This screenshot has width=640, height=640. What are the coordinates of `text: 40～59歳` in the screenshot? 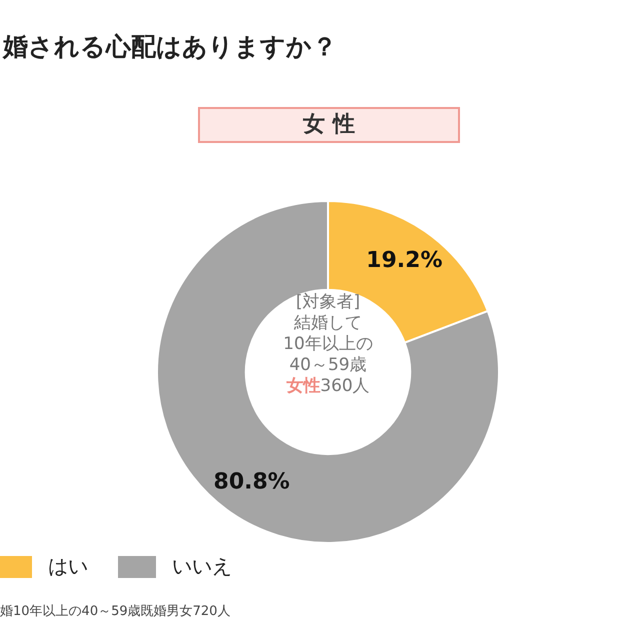 It's located at (328, 365).